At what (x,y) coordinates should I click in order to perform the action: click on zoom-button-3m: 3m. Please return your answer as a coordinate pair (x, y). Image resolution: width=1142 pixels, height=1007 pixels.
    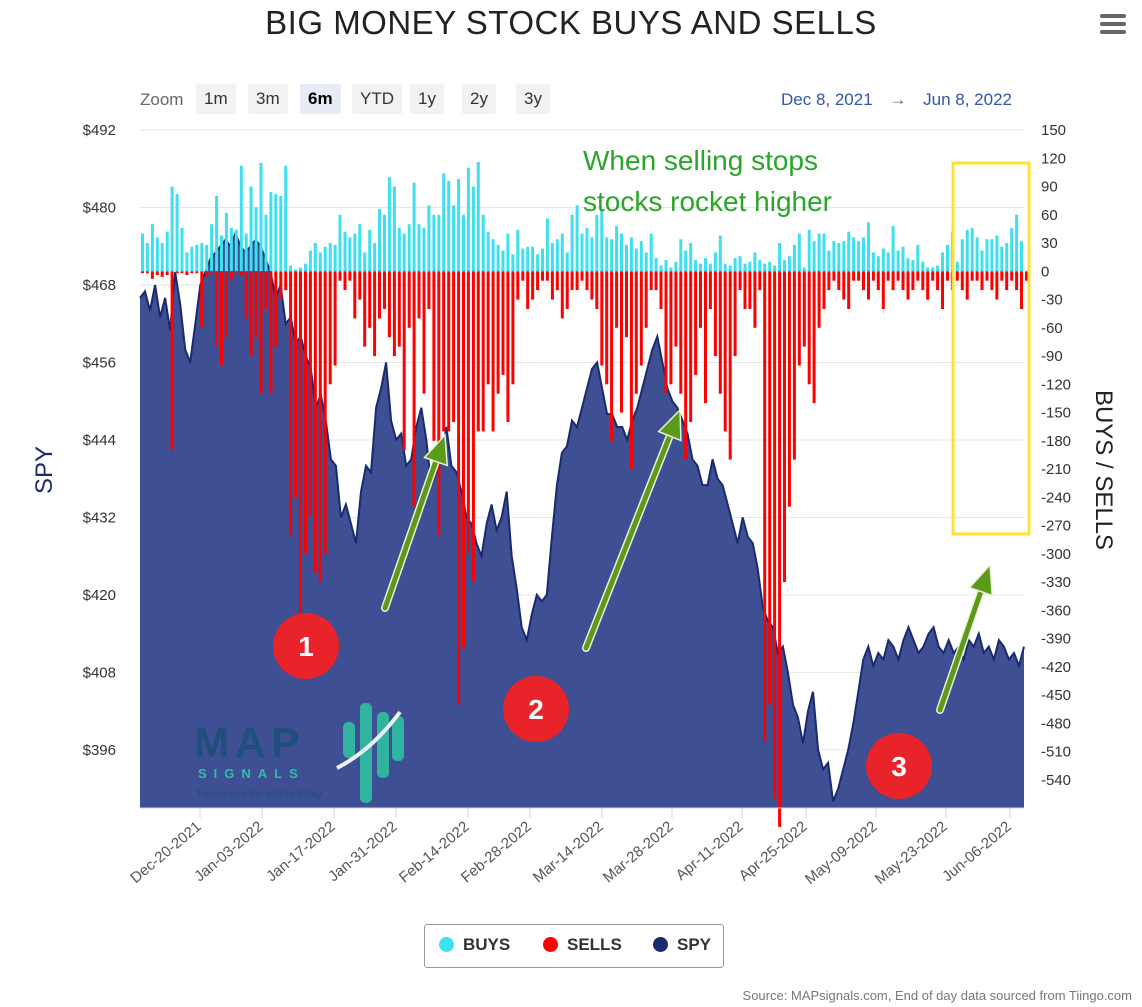
    Looking at the image, I should click on (268, 99).